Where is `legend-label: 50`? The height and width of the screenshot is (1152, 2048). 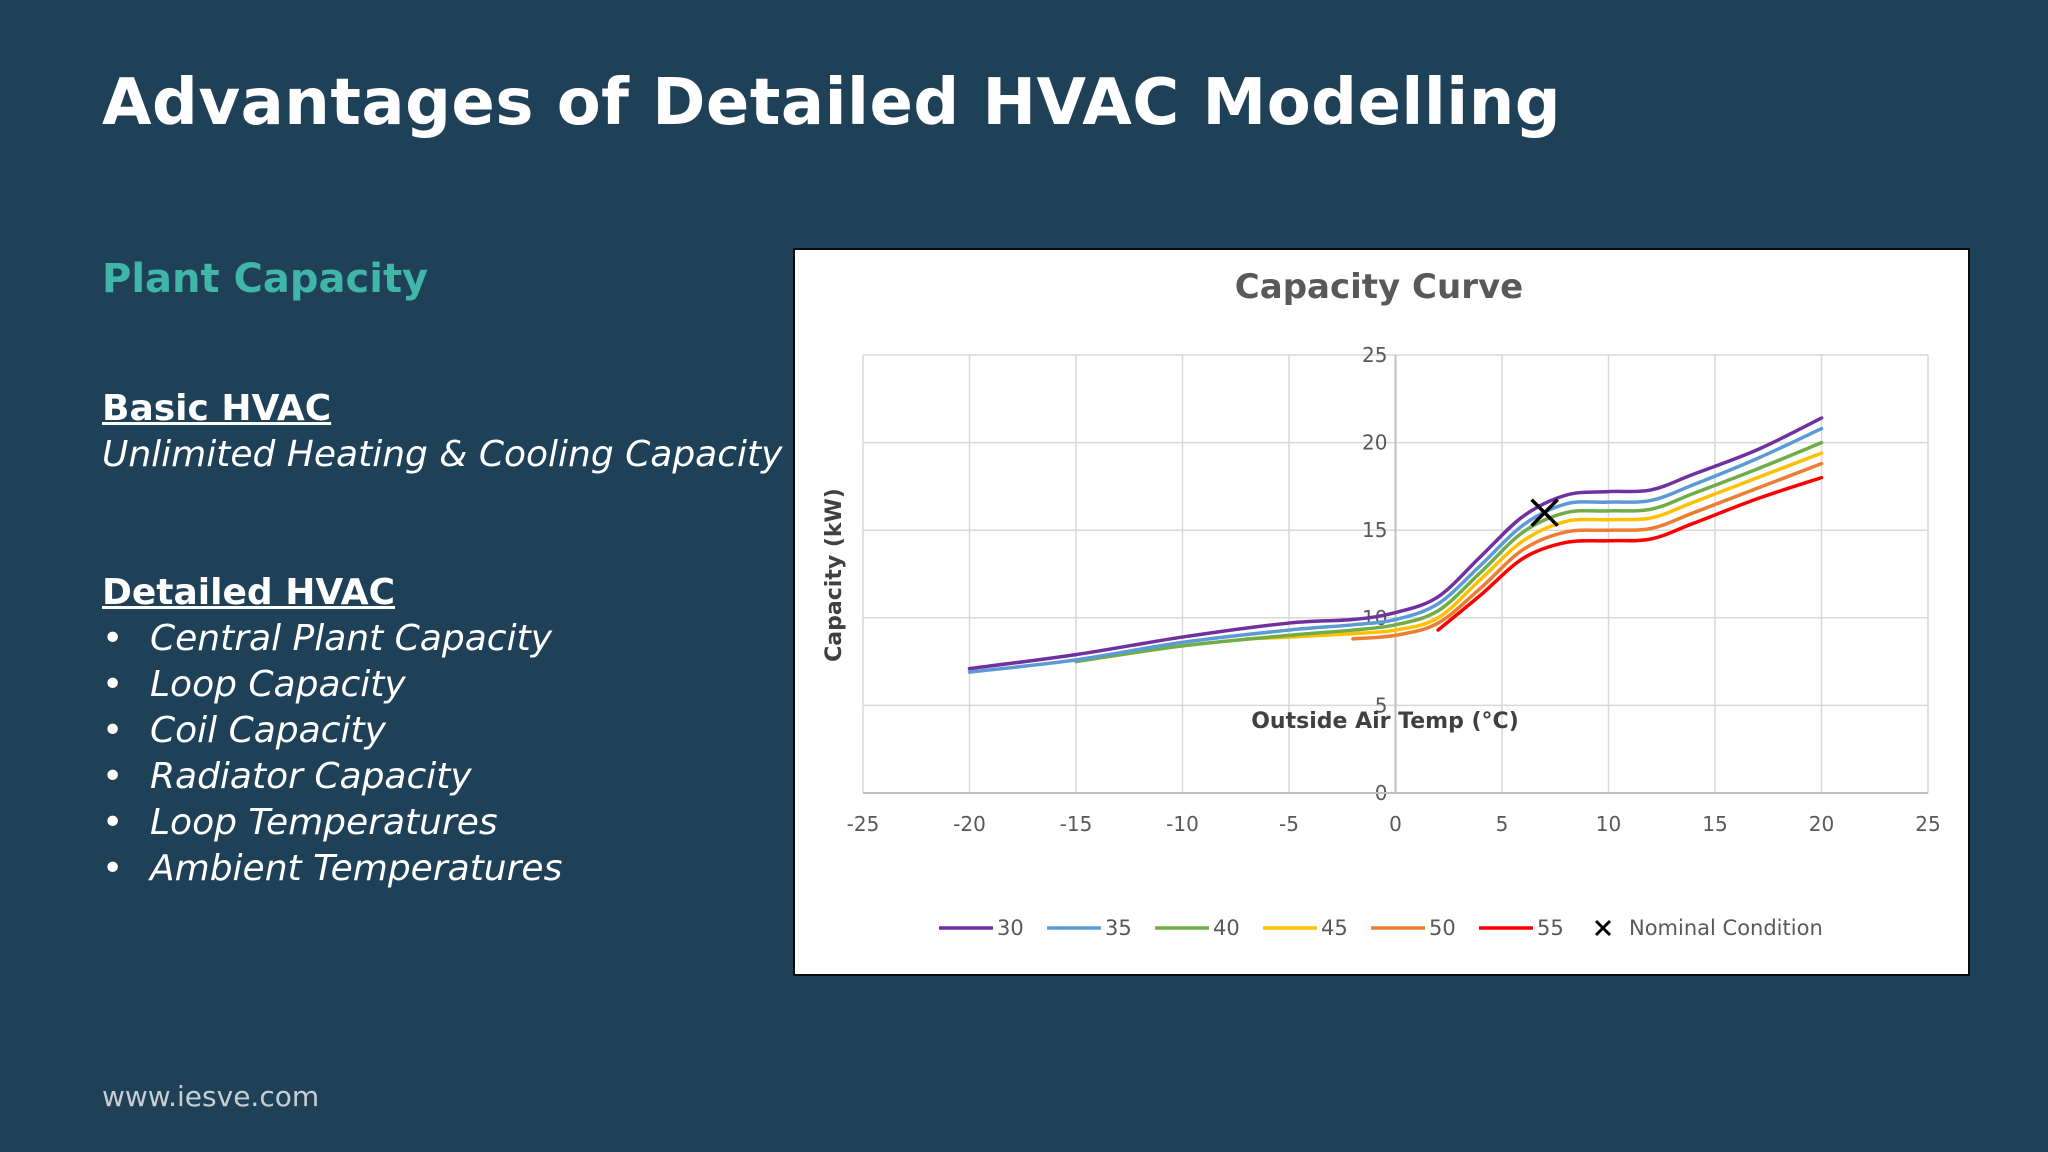 legend-label: 50 is located at coordinates (1442, 928).